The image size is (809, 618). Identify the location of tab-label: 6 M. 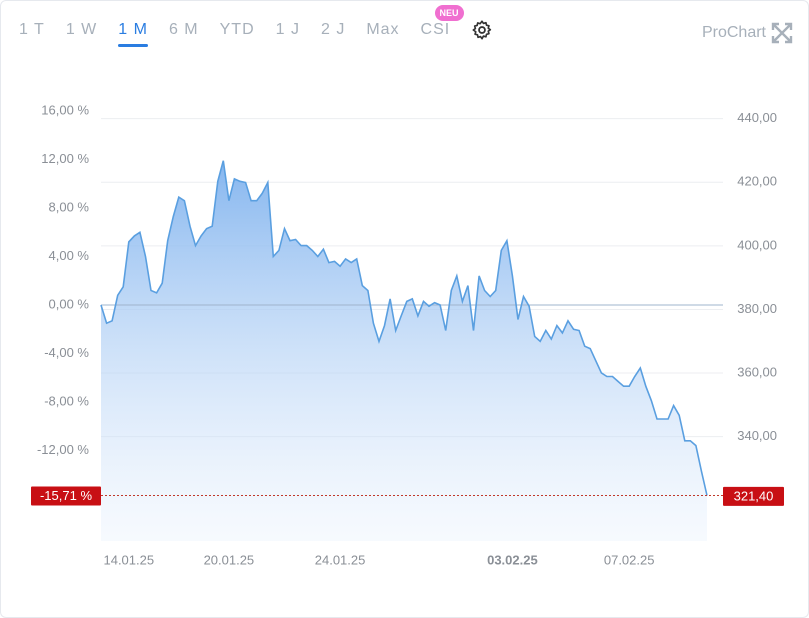
(183, 29).